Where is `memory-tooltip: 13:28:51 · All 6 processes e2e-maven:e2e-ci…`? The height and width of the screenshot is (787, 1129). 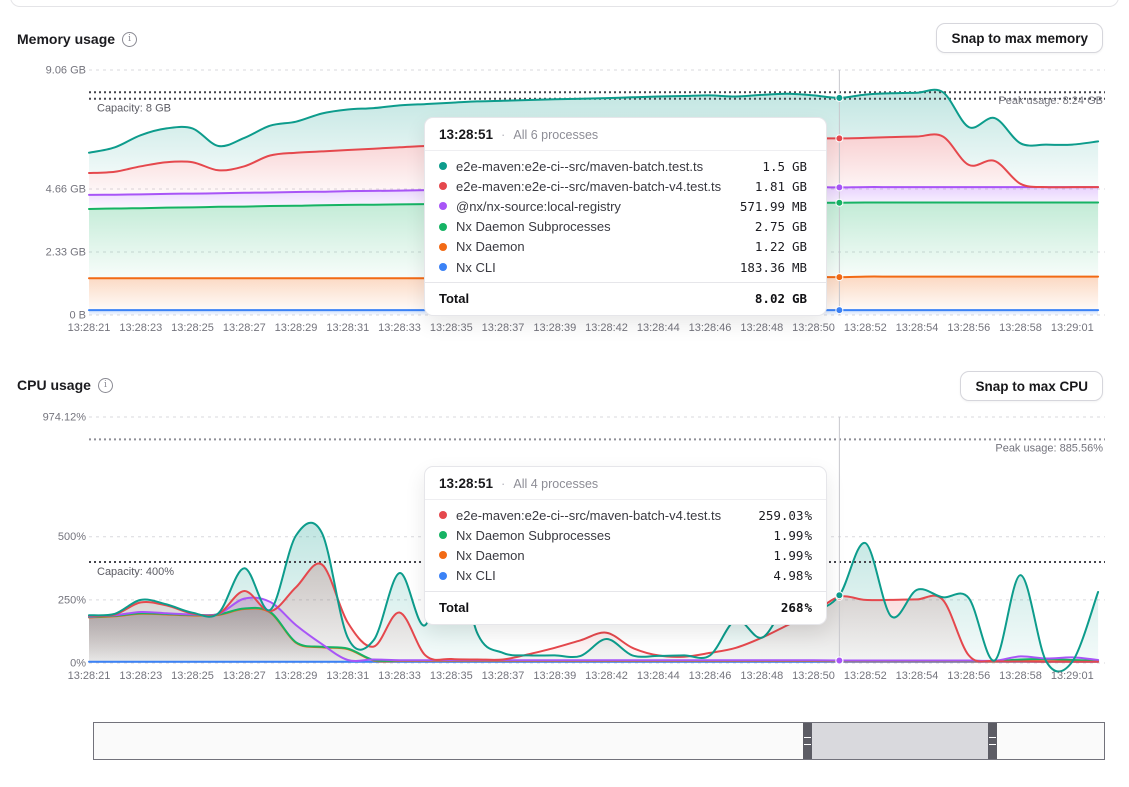 memory-tooltip: 13:28:51 · All 6 processes e2e-maven:e2e-ci… is located at coordinates (625, 217).